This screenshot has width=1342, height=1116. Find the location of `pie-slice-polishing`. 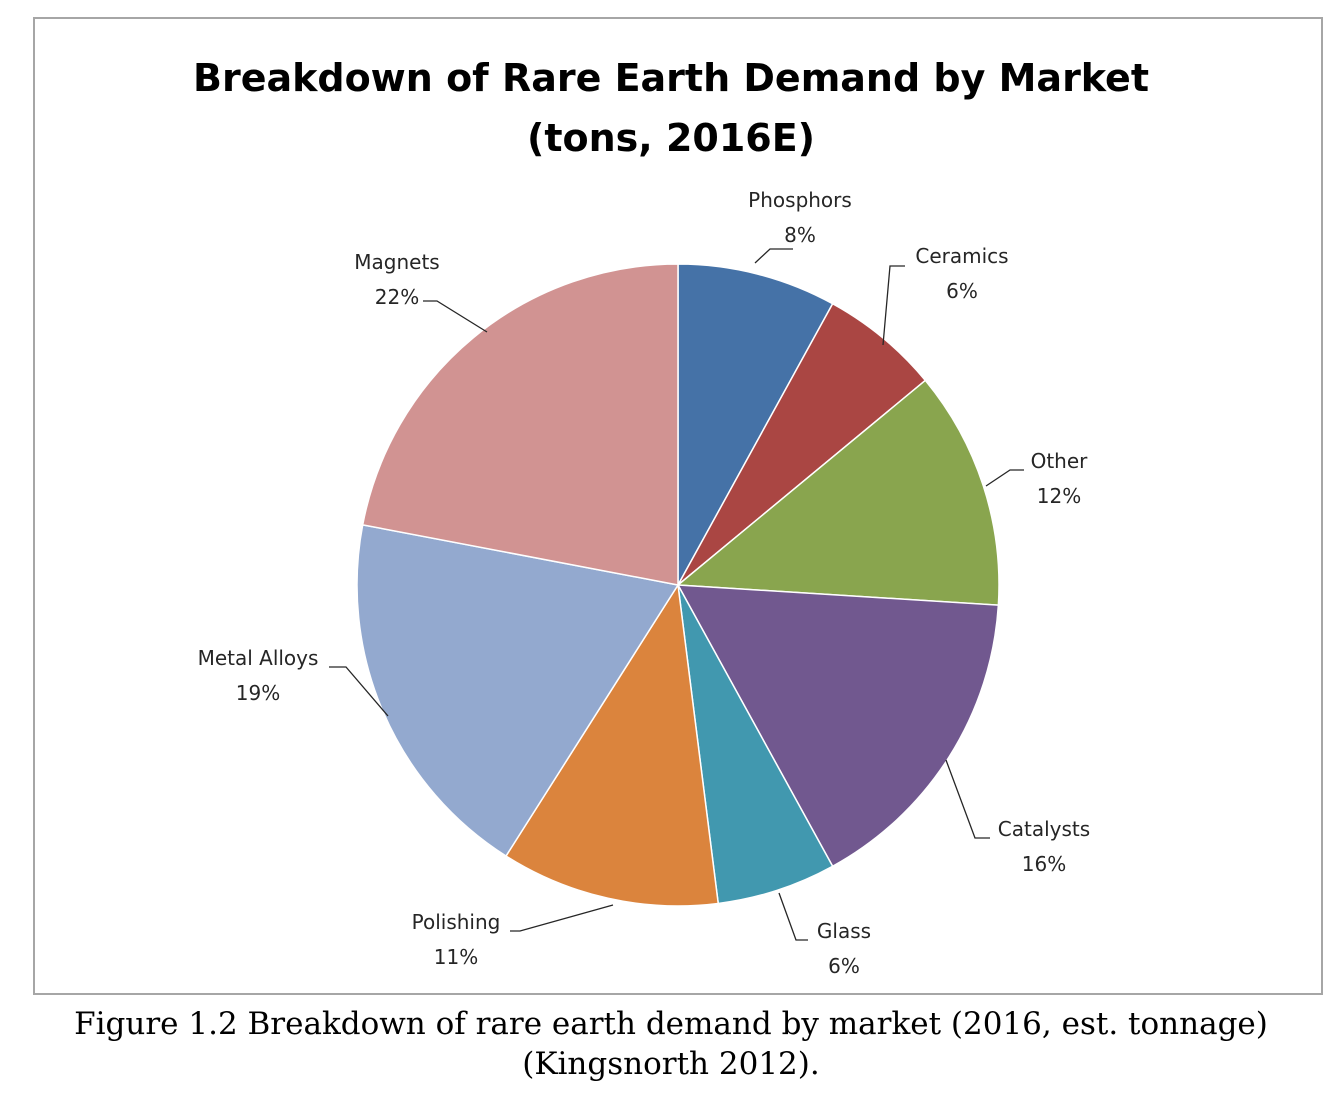

pie-slice-polishing is located at coordinates (612, 744).